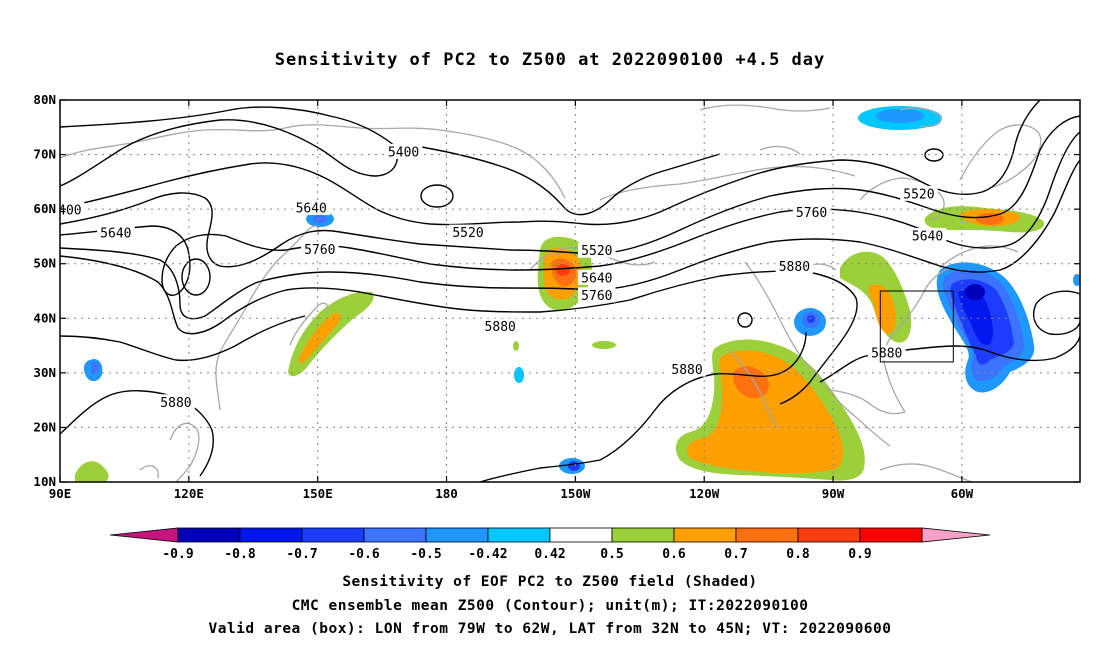 Image resolution: width=1100 pixels, height=650 pixels. I want to click on lat-tick-label: 80N, so click(44, 99).